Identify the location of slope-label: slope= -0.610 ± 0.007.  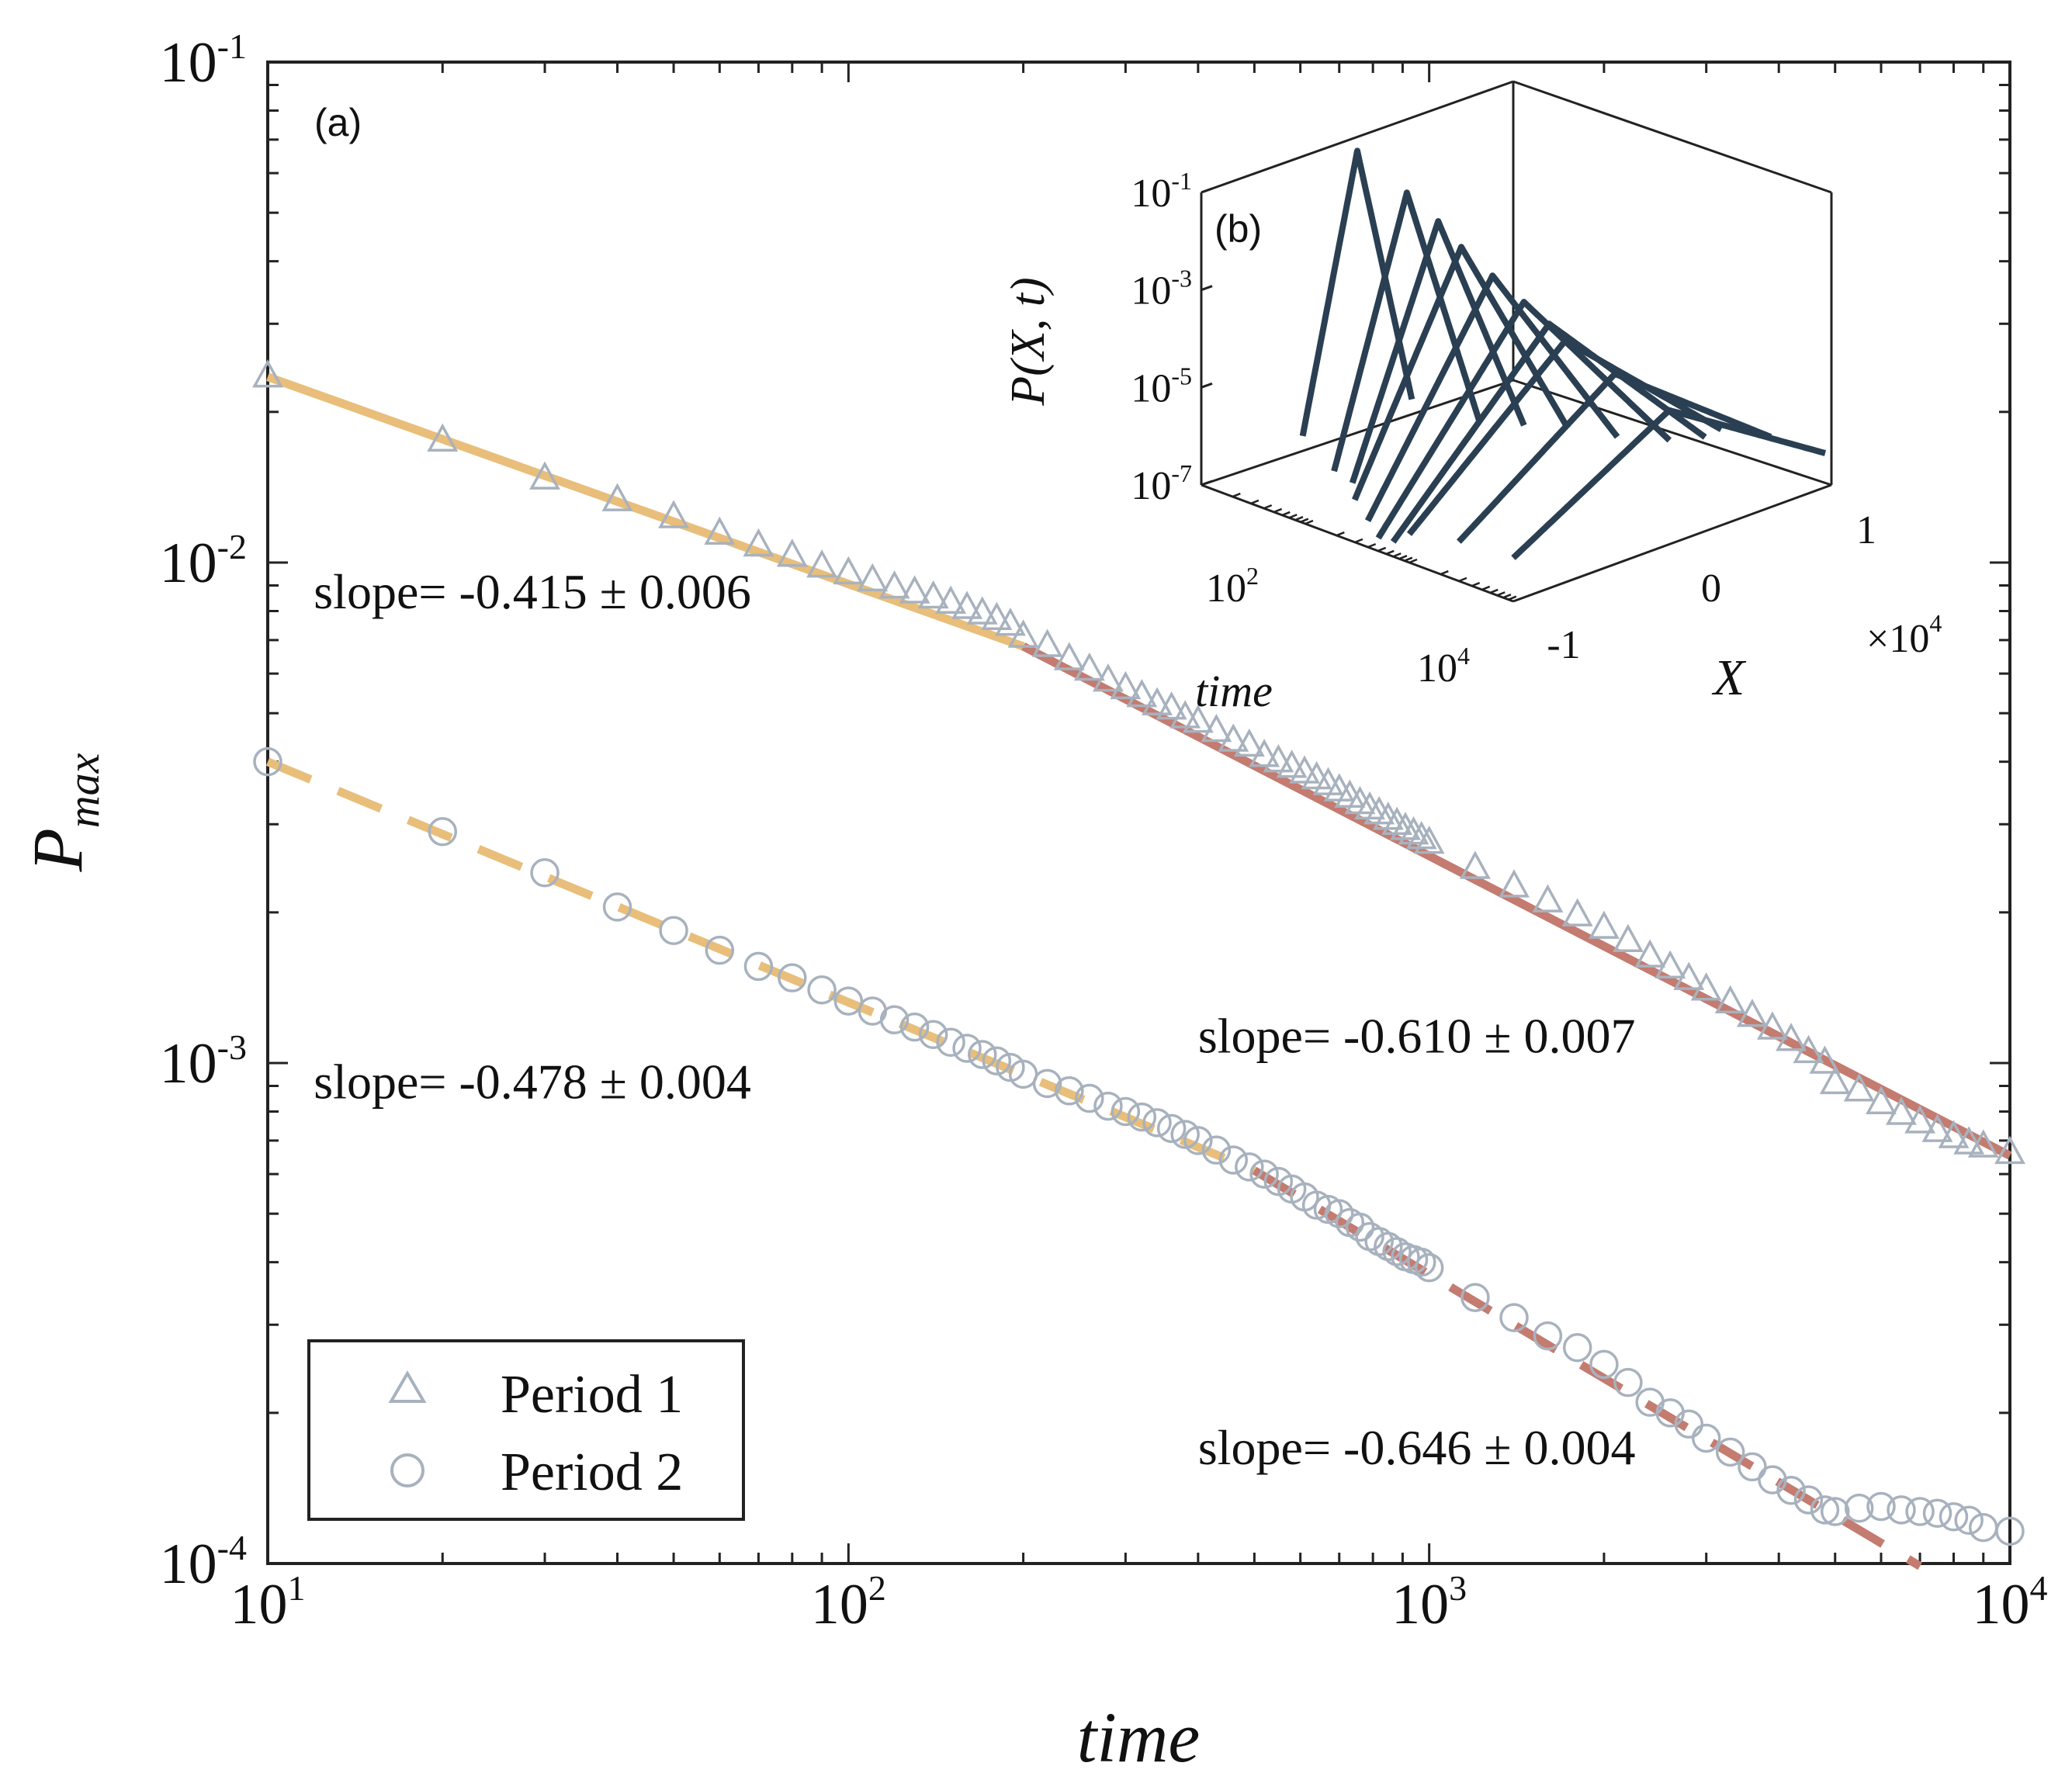
(1417, 1035).